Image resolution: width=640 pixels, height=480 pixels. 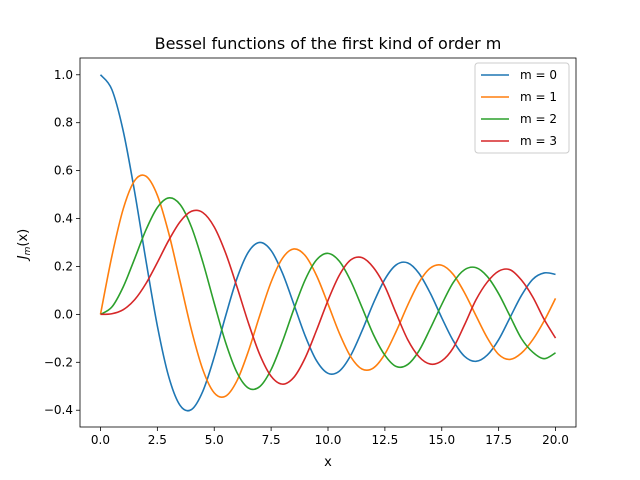 What do you see at coordinates (23, 258) in the screenshot?
I see `y-axis-label-main: J` at bounding box center [23, 258].